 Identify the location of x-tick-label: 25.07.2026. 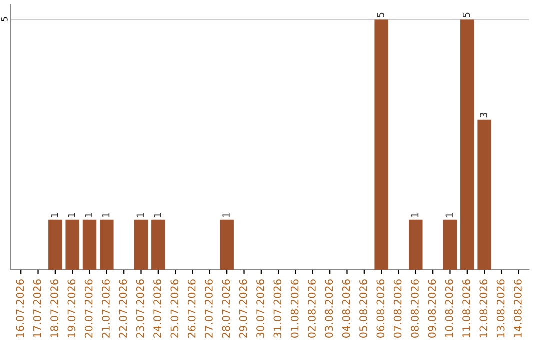
(174, 309).